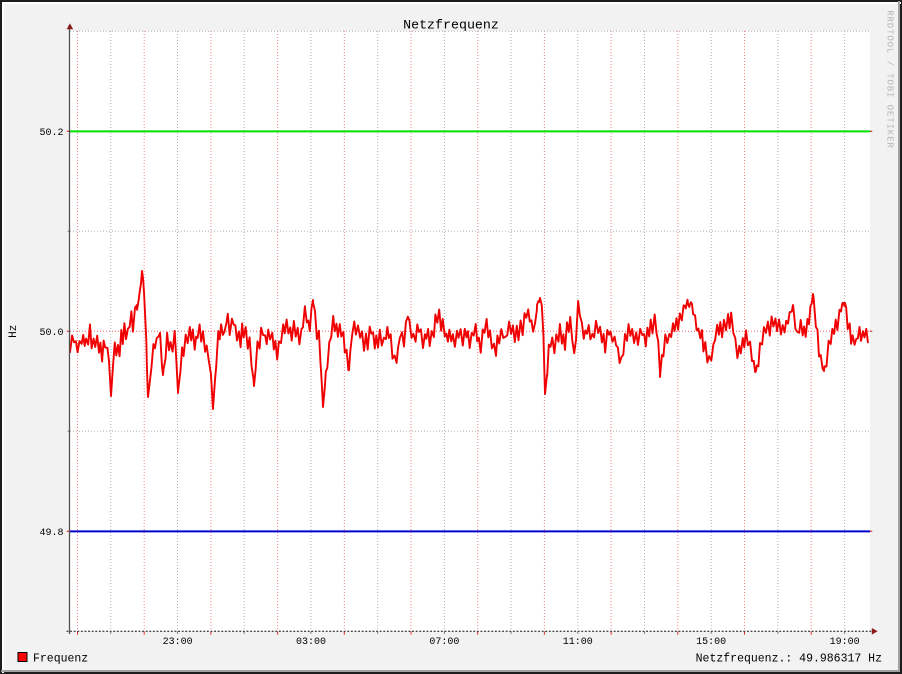 The height and width of the screenshot is (674, 902). I want to click on svg-text: 11:00, so click(578, 642).